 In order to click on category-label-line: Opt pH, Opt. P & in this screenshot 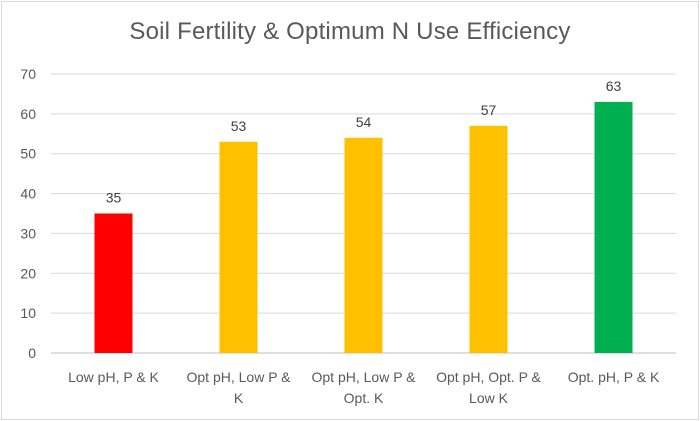, I will do `click(488, 377)`.